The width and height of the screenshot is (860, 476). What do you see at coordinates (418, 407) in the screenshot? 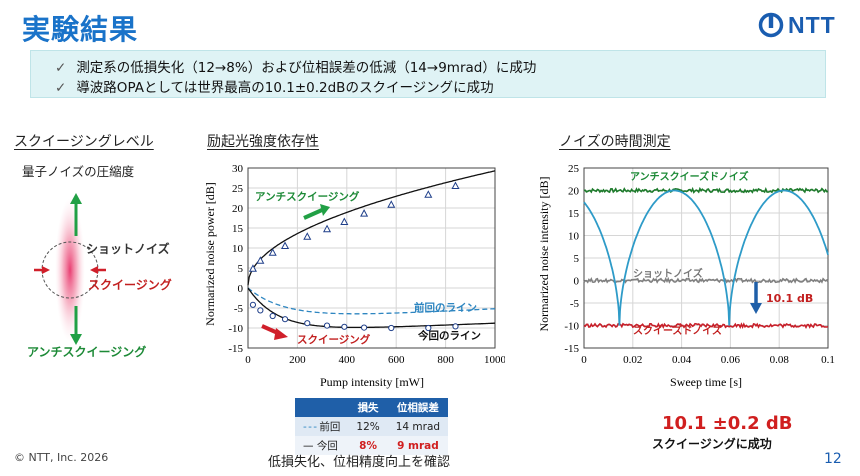
I see `table-header-phase: 位相誤差` at bounding box center [418, 407].